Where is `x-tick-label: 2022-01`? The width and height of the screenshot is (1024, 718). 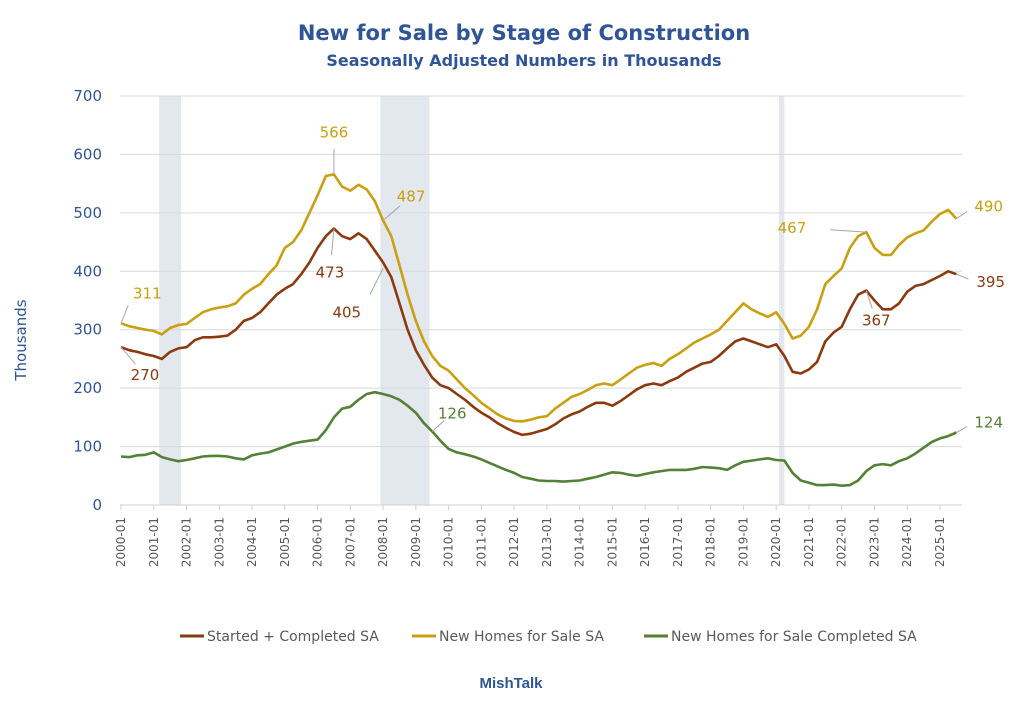
x-tick-label: 2022-01 is located at coordinates (842, 542).